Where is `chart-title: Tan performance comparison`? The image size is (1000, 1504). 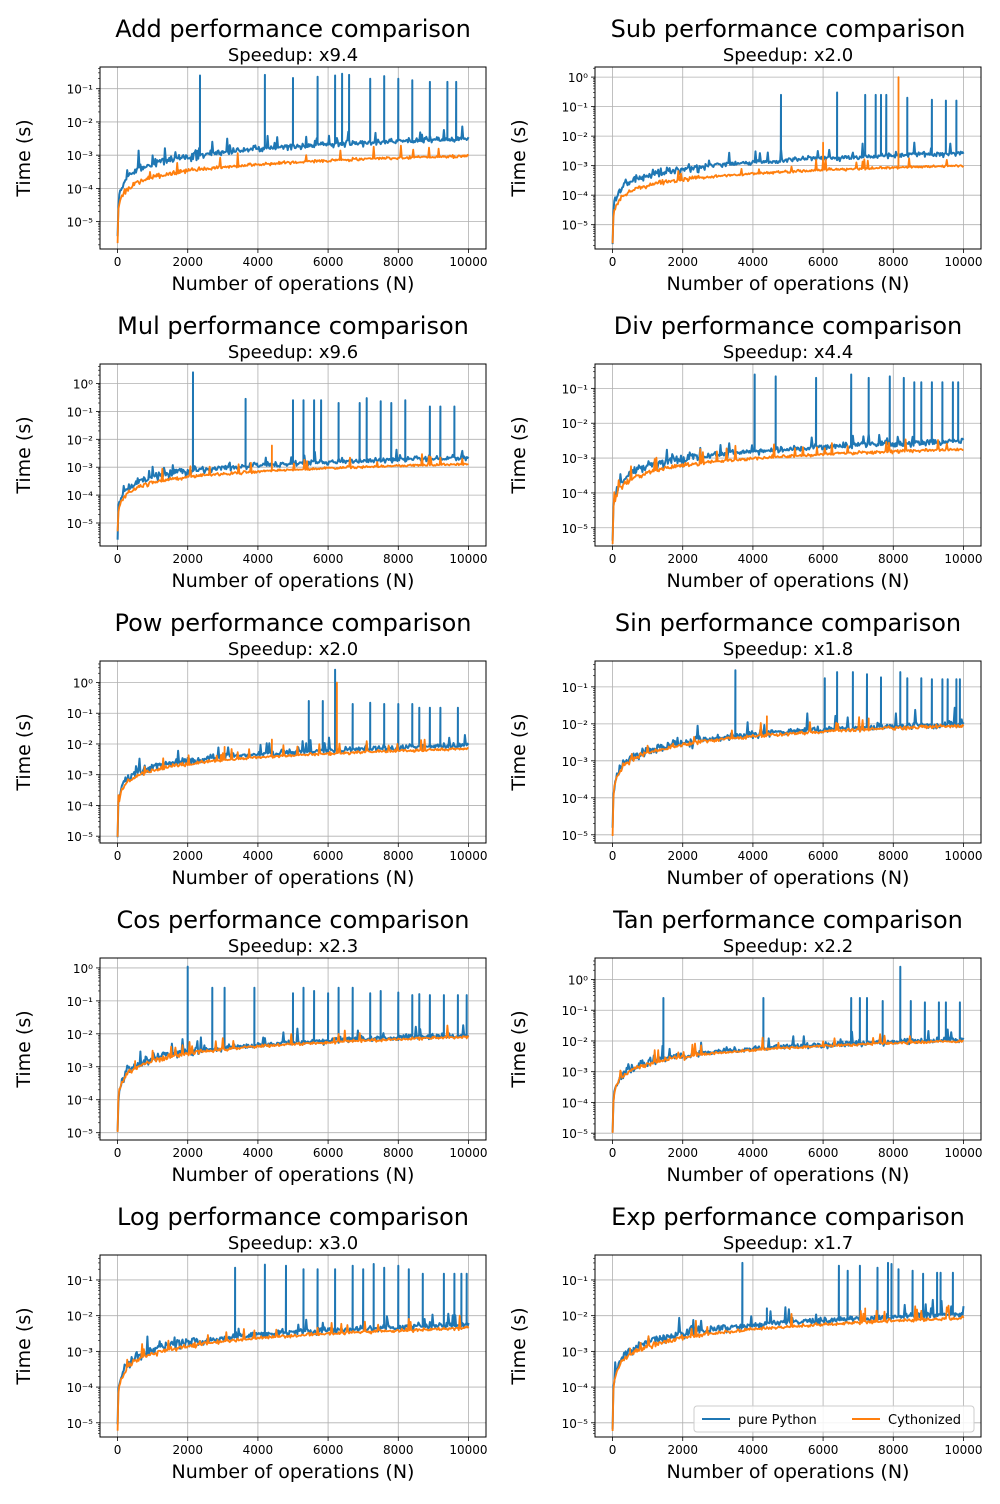
chart-title: Tan performance comparison is located at coordinates (787, 920).